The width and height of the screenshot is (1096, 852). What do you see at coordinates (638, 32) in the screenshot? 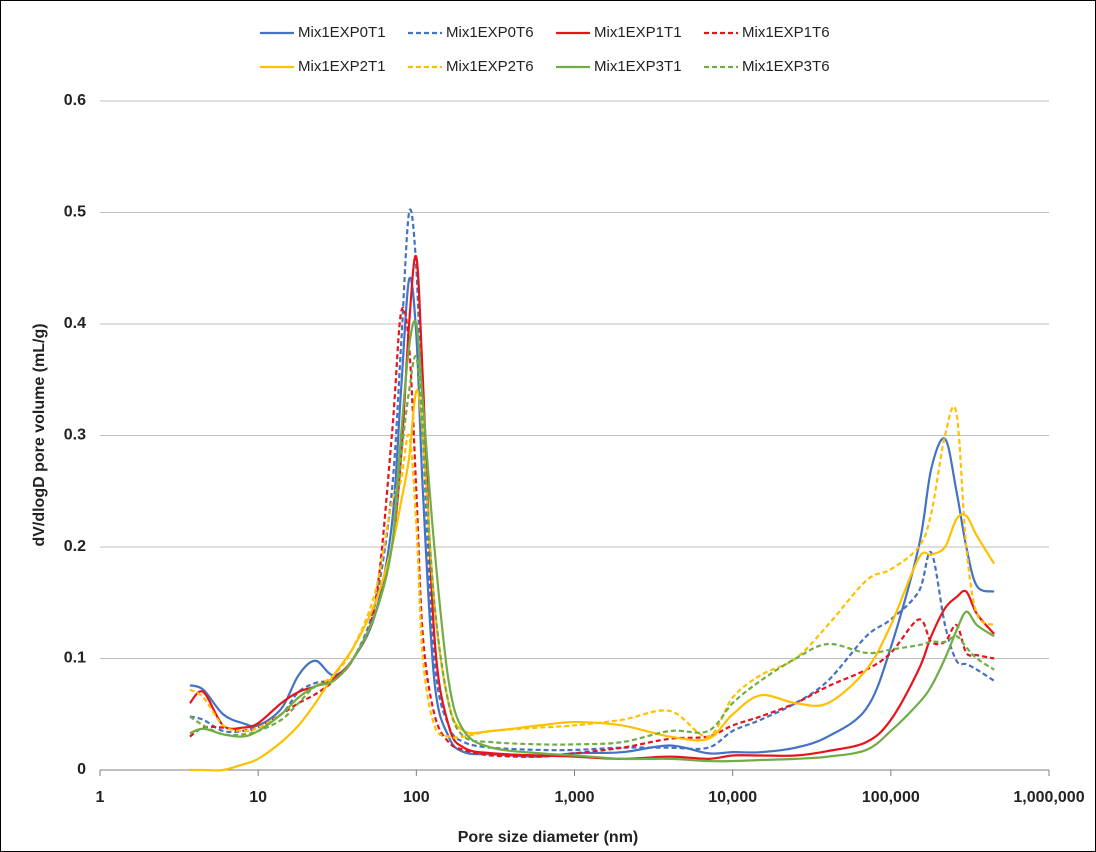
I see `legend-label: Mix1EXP1T1` at bounding box center [638, 32].